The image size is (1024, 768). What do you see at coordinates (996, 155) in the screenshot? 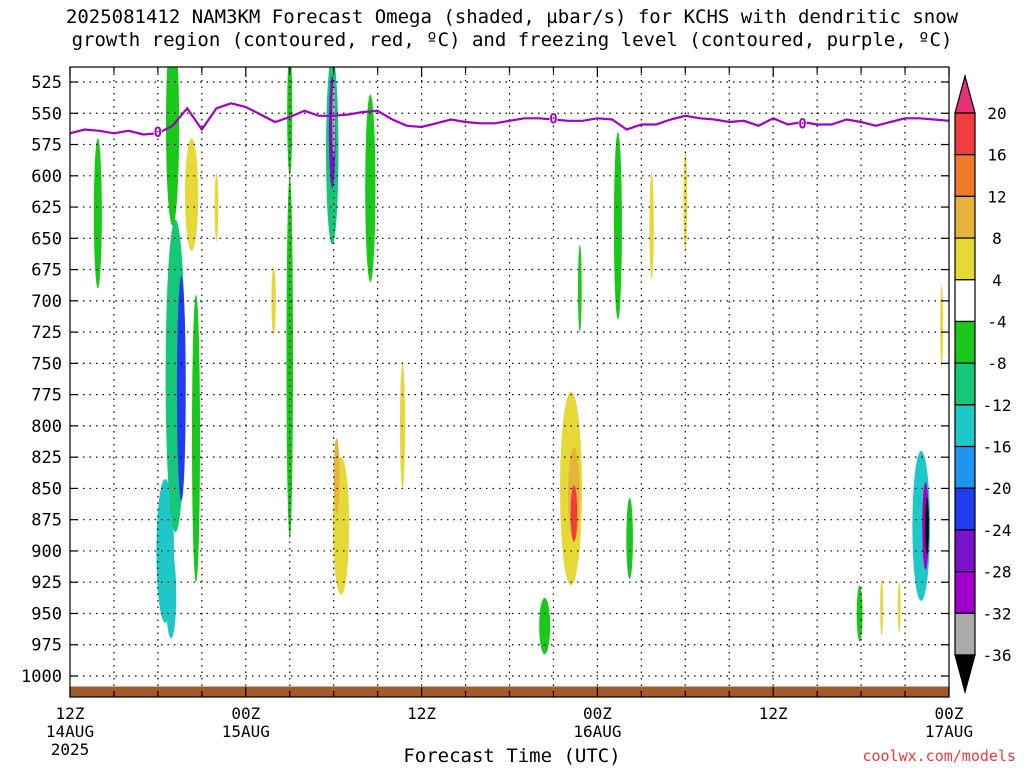
I see `colorbar-label: 16` at bounding box center [996, 155].